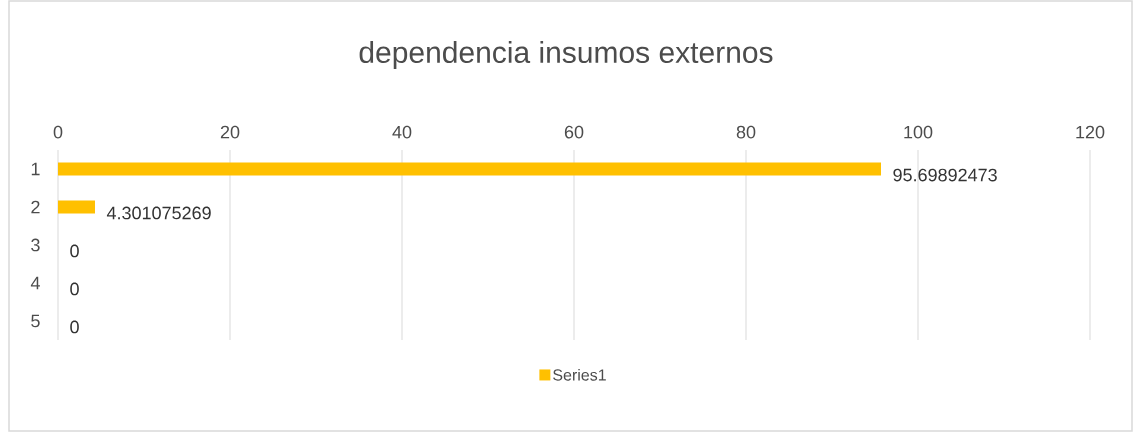  Describe the element at coordinates (58, 132) in the screenshot. I see `x-tick-label: 0` at that location.